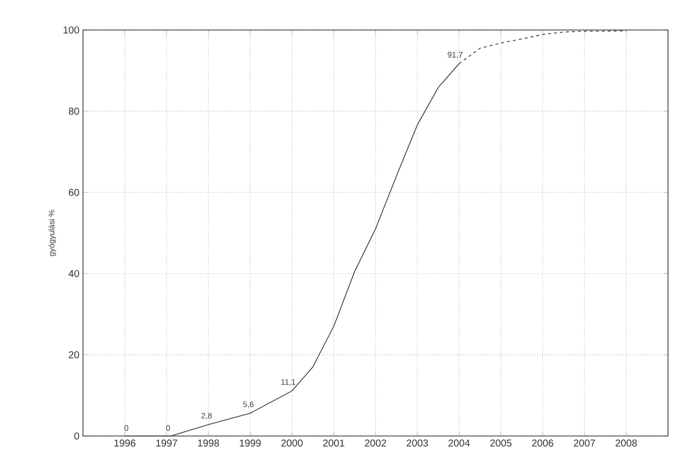 This screenshot has height=474, width=687. Describe the element at coordinates (125, 443) in the screenshot. I see `x-tick-label: 1996` at that location.